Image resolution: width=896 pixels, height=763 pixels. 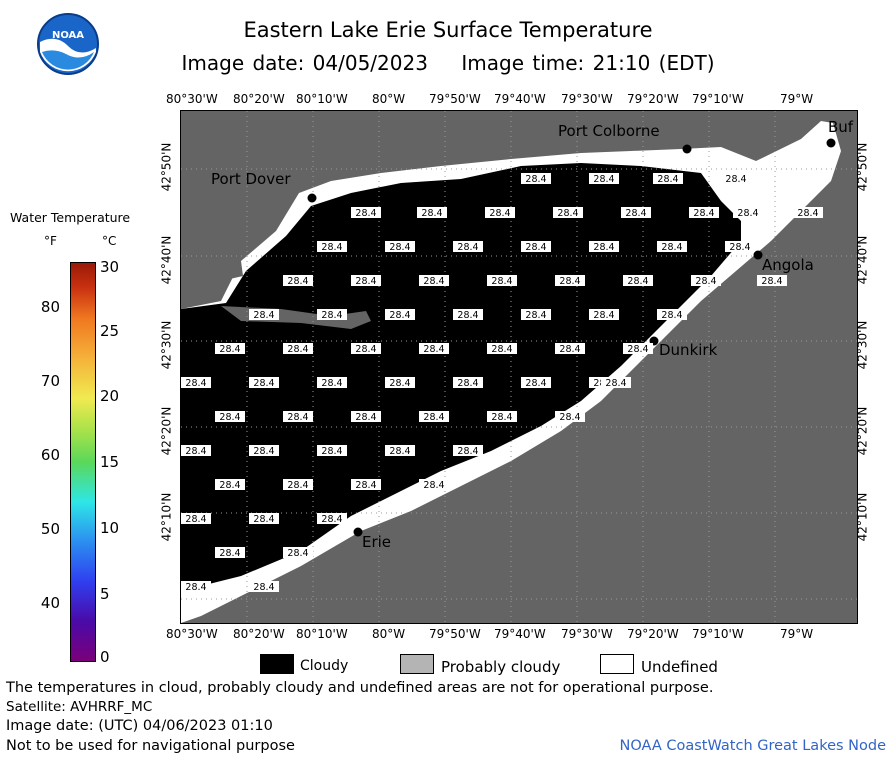 I want to click on lon-label-bottom: 80°30'W, so click(x=192, y=634).